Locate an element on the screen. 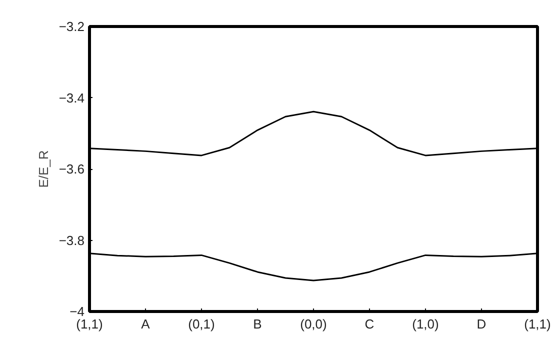 This screenshot has width=553, height=348. y-tick-label: −3.4 is located at coordinates (71, 98).